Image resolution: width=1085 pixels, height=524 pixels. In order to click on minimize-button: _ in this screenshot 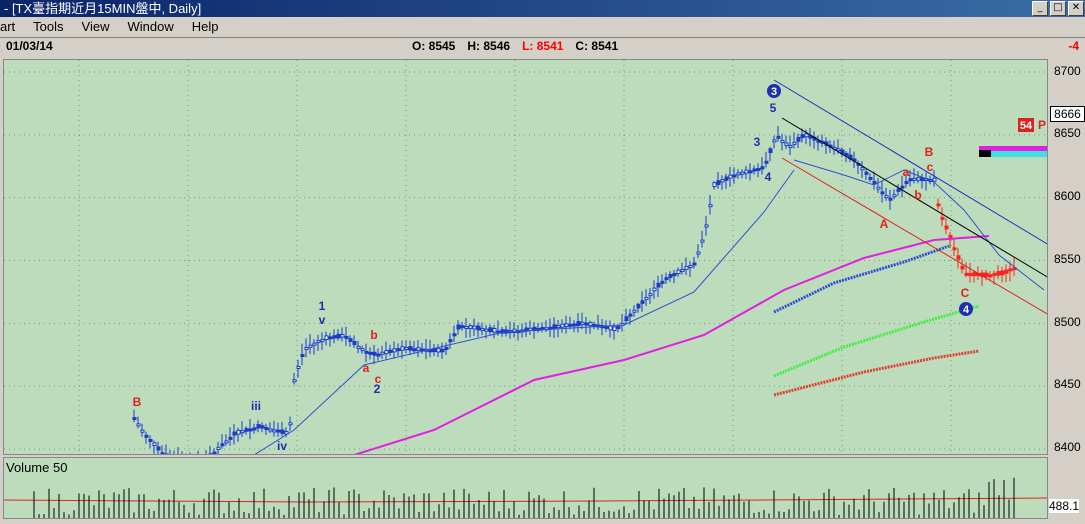, I will do `click(1040, 8)`.